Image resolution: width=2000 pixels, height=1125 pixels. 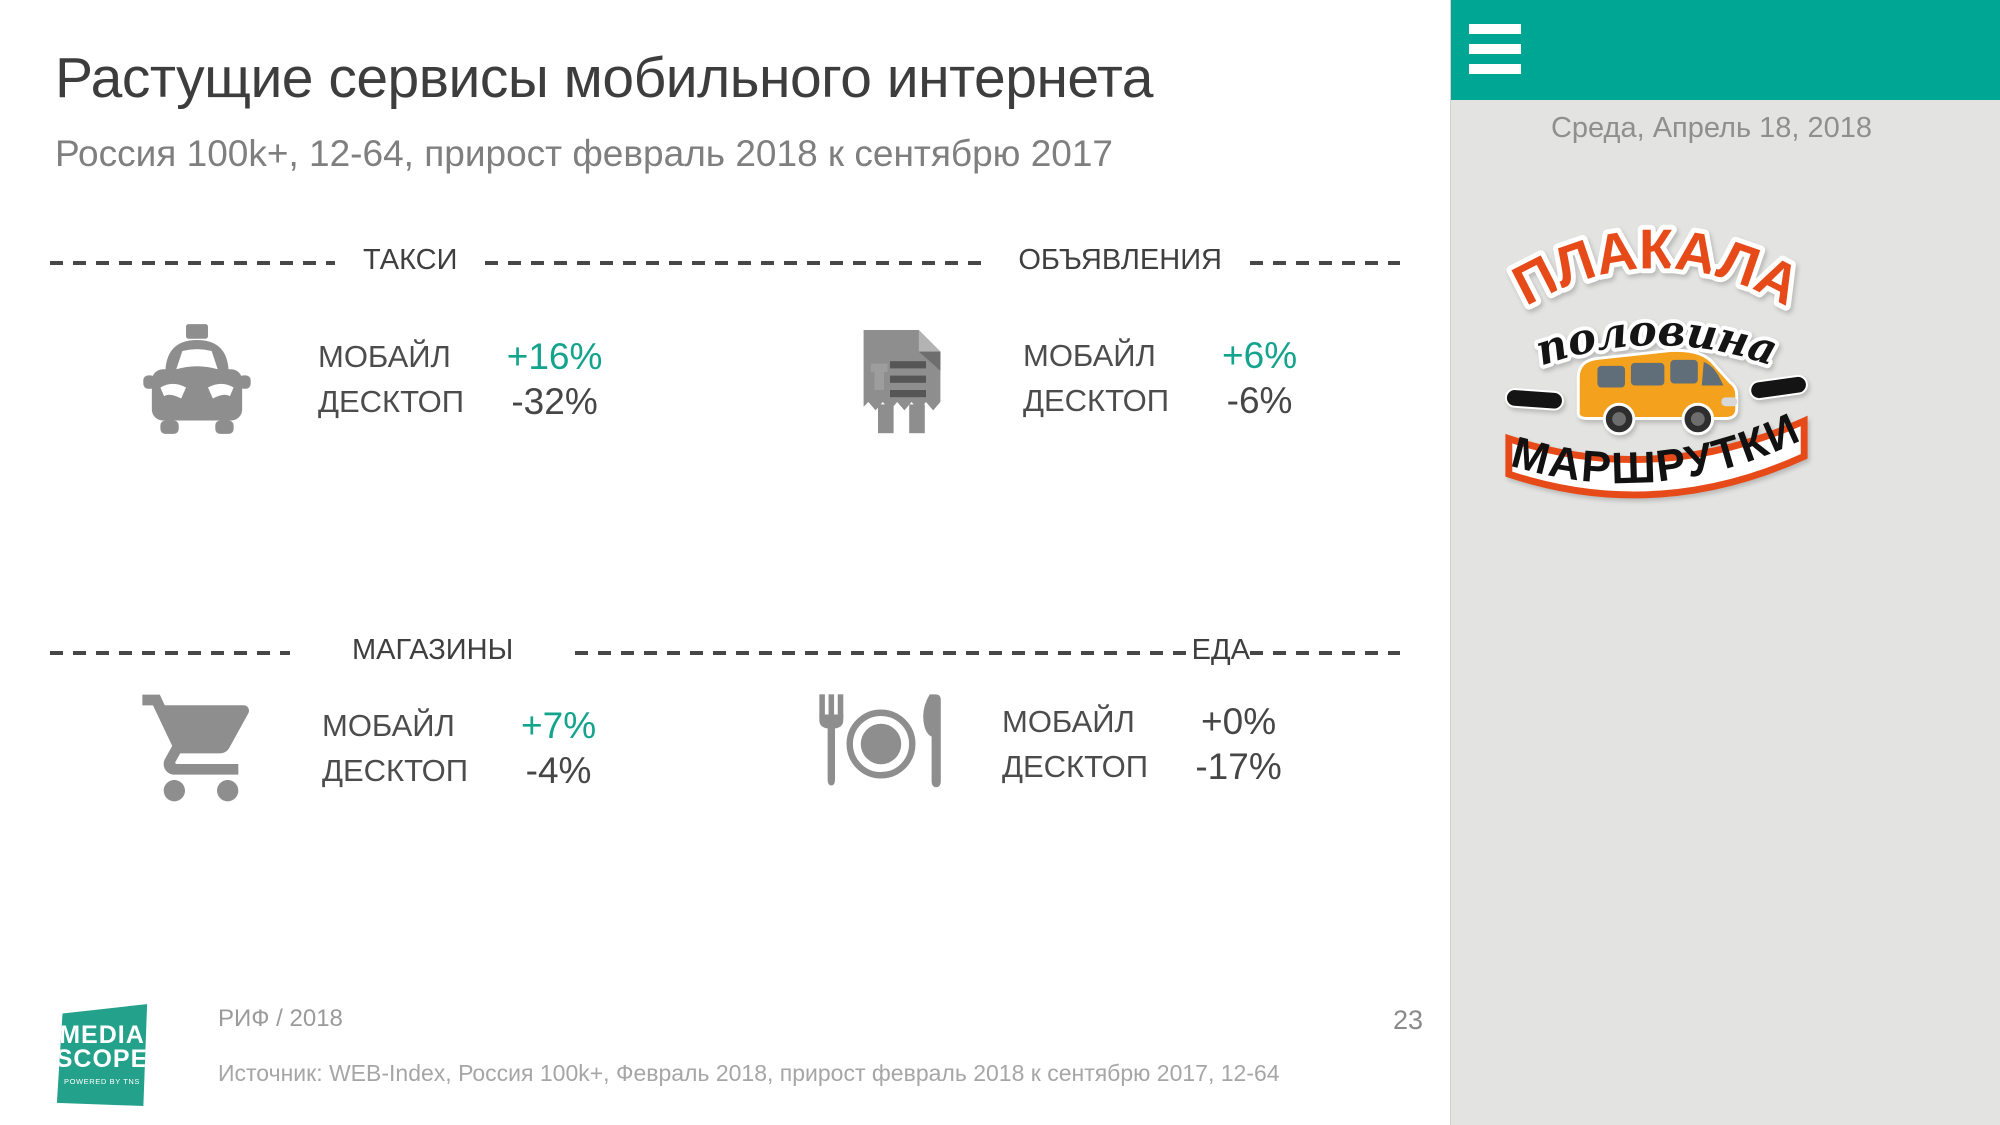 What do you see at coordinates (102, 1058) in the screenshot?
I see `logo-text: SCOPE` at bounding box center [102, 1058].